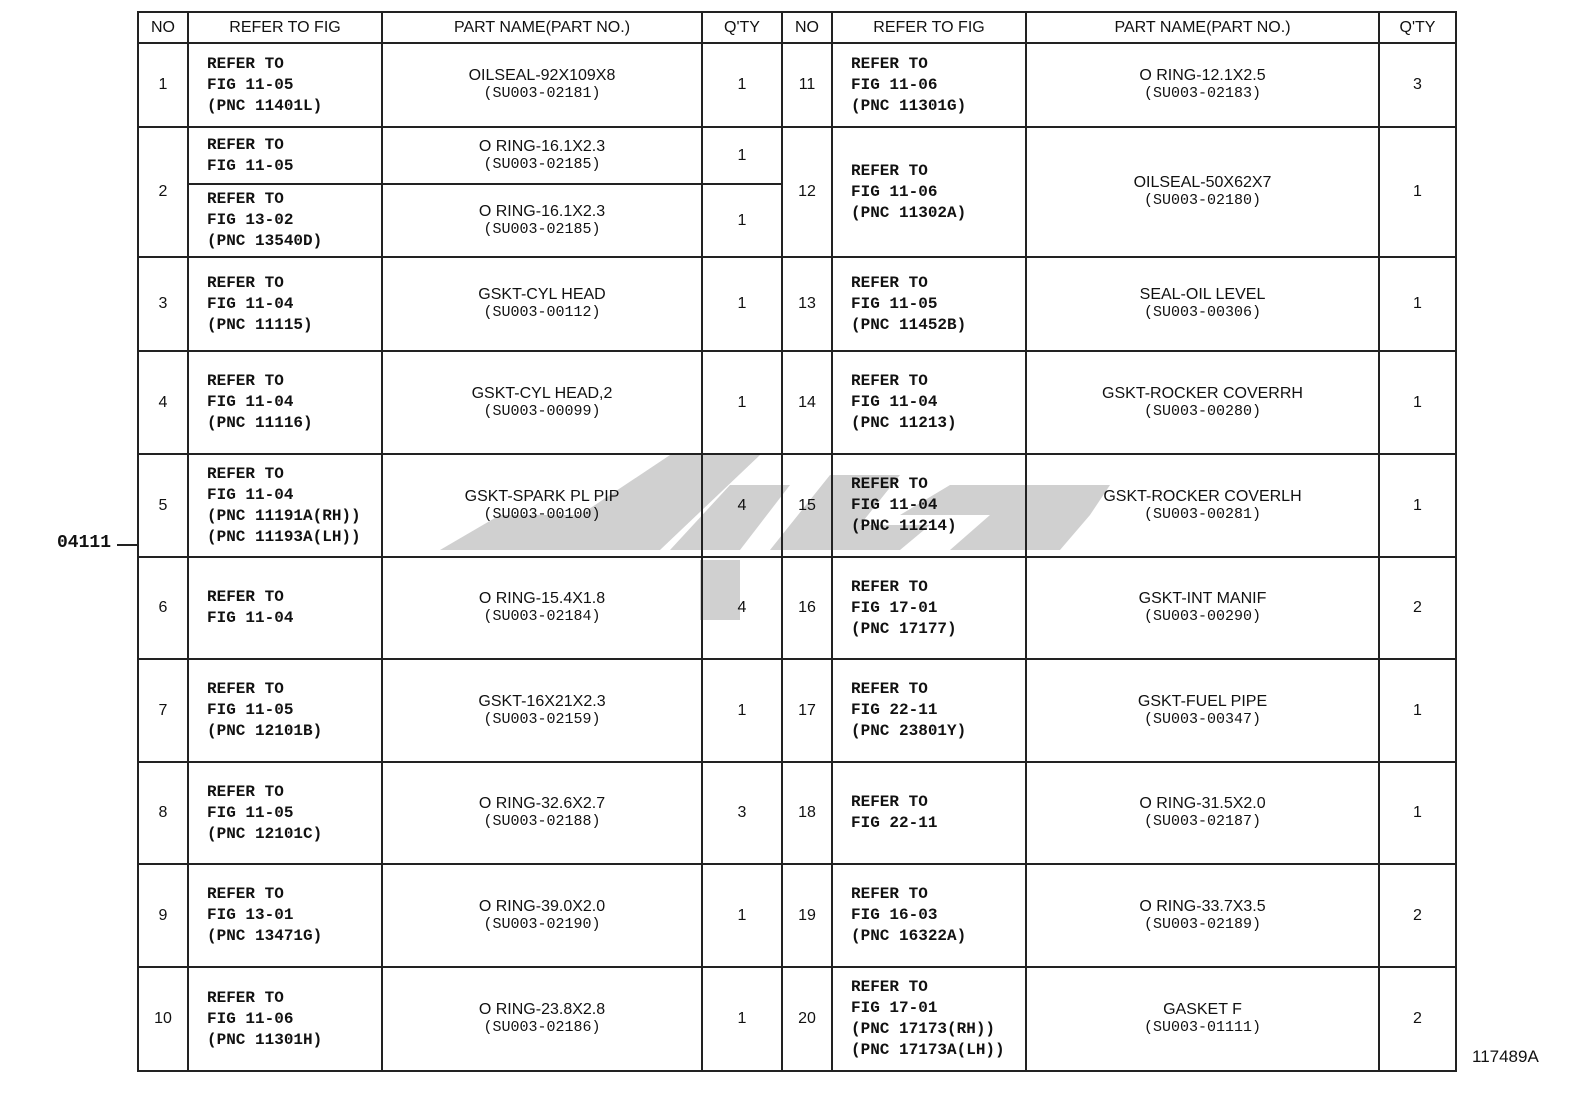  Describe the element at coordinates (542, 719) in the screenshot. I see `part-number: (SU003-02159)` at that location.